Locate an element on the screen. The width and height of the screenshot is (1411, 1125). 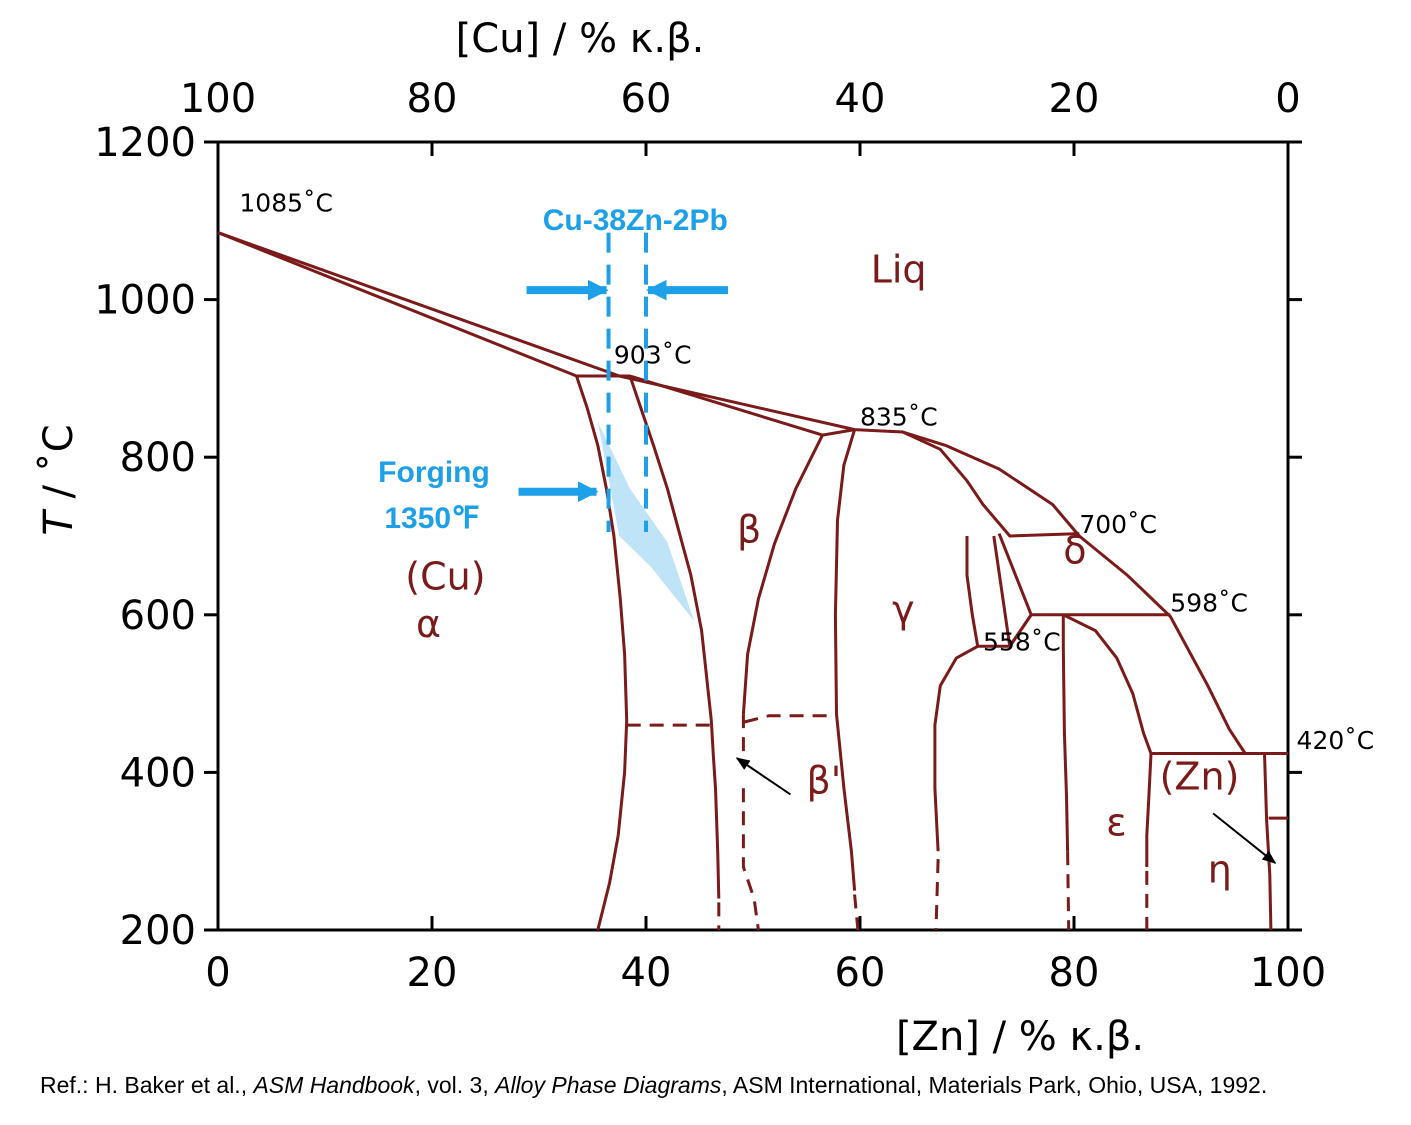
x2-tick-label: 40 is located at coordinates (860, 99).